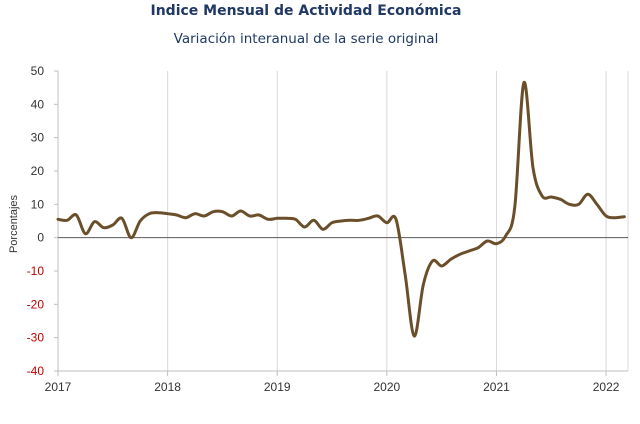 The height and width of the screenshot is (424, 640). I want to click on x-tick-label: 2018, so click(167, 387).